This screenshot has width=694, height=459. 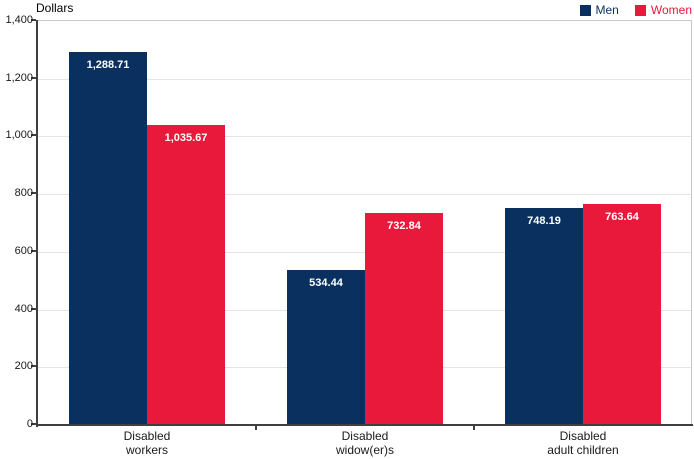 What do you see at coordinates (607, 10) in the screenshot?
I see `legend-men-label: Men` at bounding box center [607, 10].